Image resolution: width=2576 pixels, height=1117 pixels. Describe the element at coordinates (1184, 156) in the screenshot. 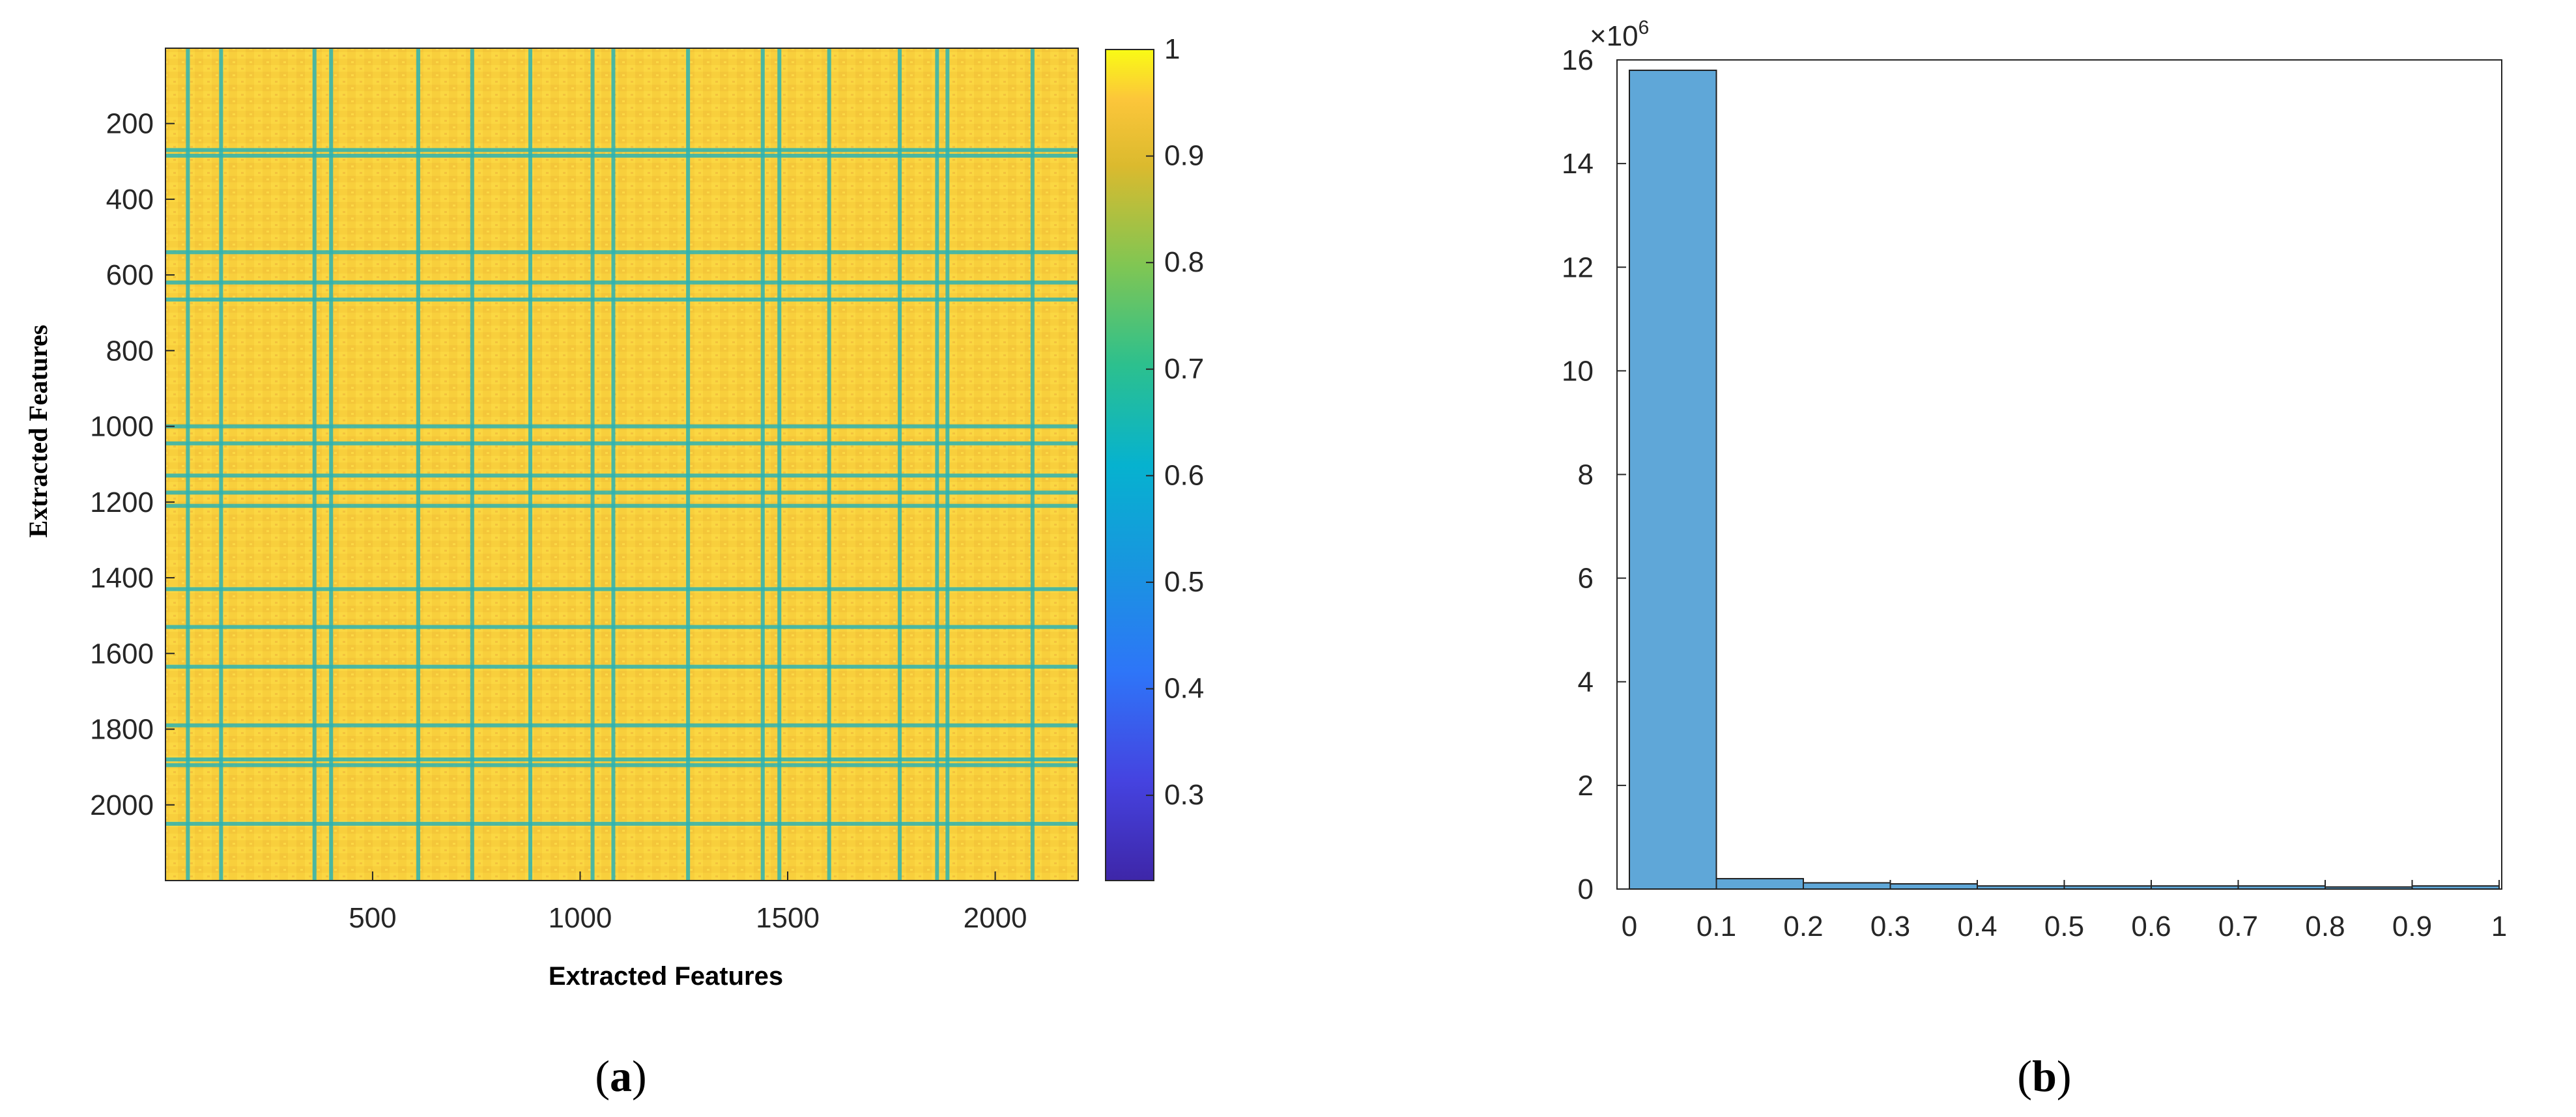

I see `colorbar-tick-label: 0.9` at that location.